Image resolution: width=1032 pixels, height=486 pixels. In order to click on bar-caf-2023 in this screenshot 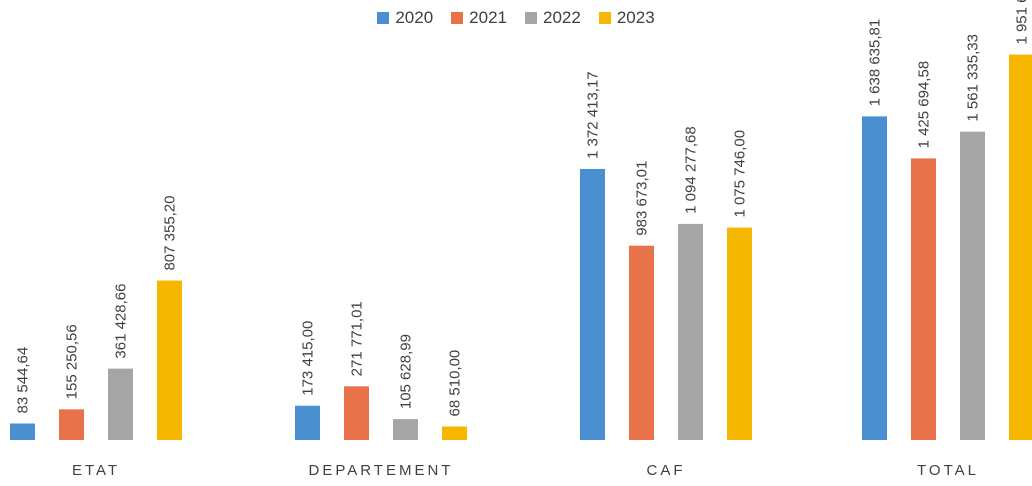, I will do `click(739, 333)`.